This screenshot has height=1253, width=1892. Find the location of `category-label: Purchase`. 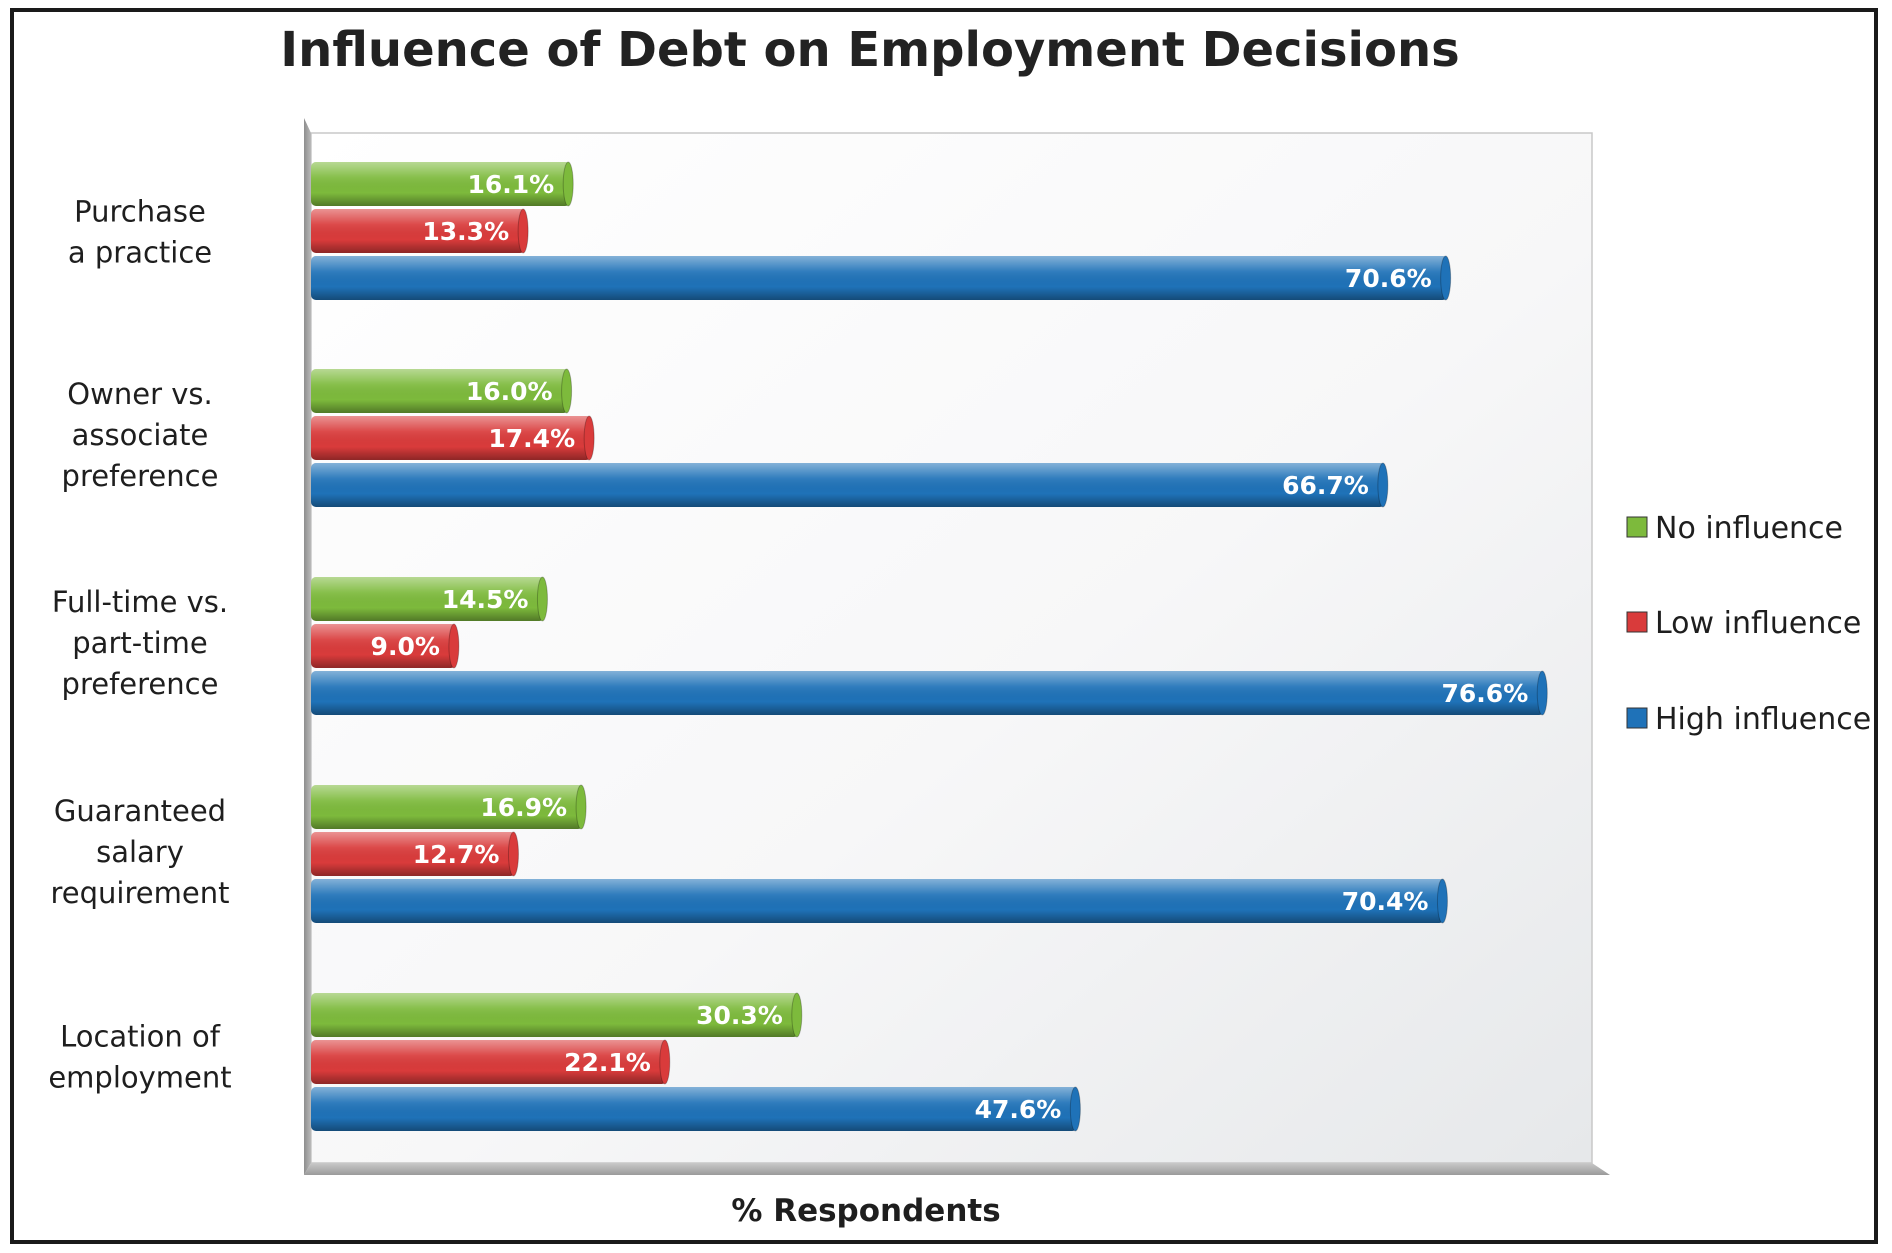

category-label: Purchase is located at coordinates (140, 212).